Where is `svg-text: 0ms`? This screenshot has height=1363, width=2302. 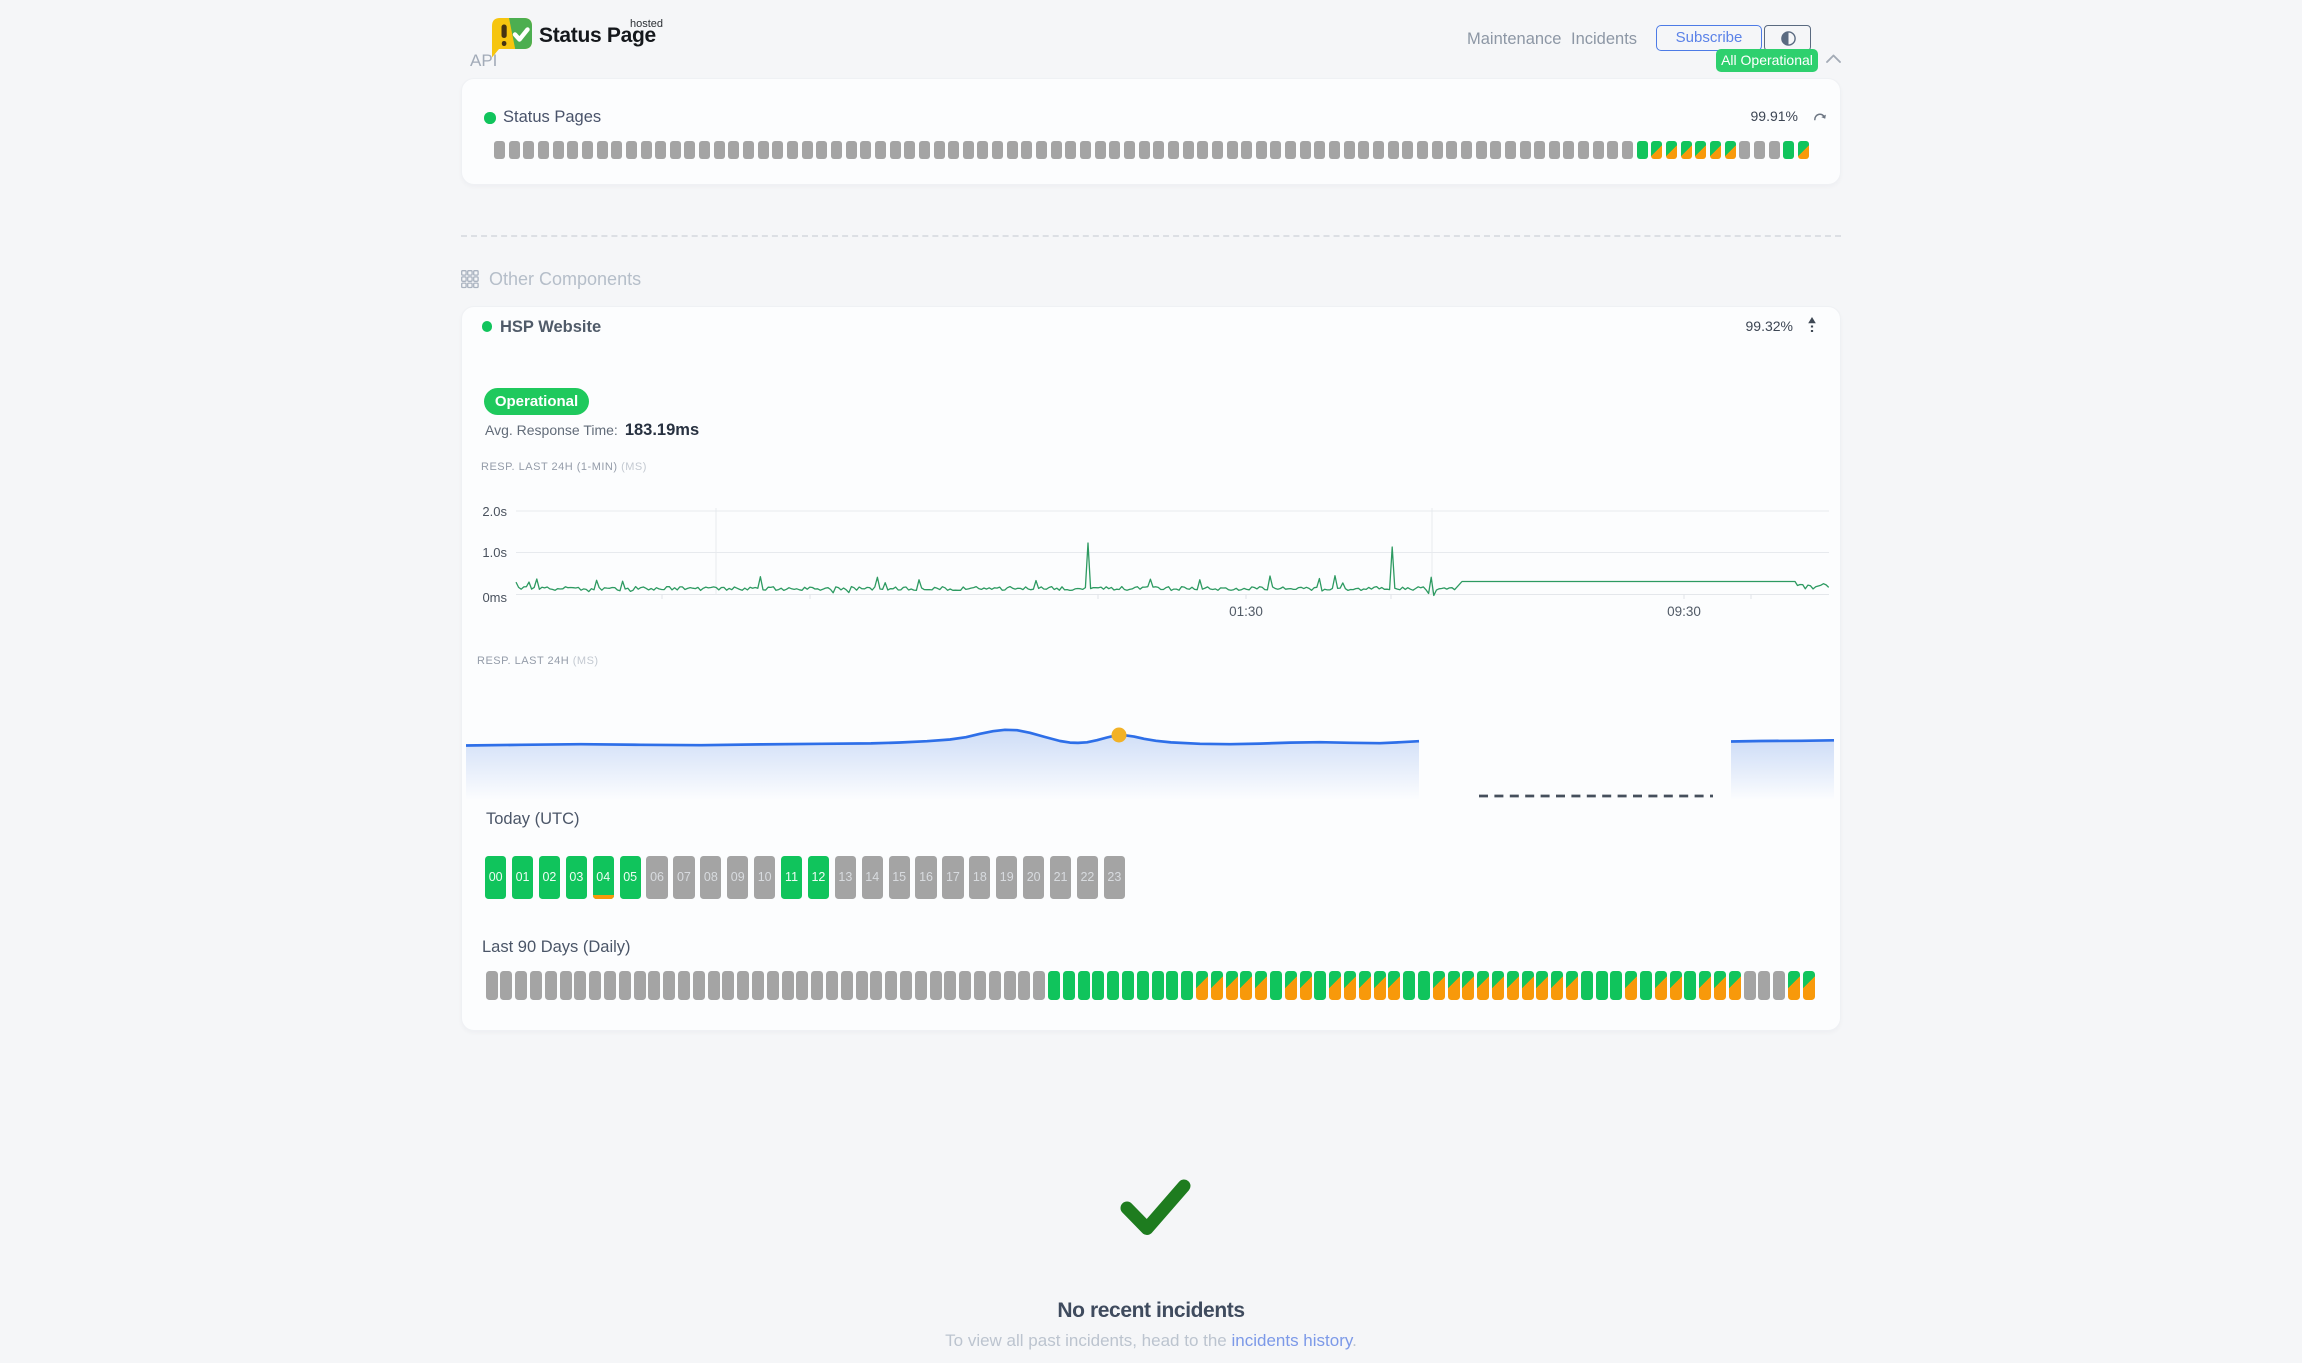
svg-text: 0ms is located at coordinates (494, 597).